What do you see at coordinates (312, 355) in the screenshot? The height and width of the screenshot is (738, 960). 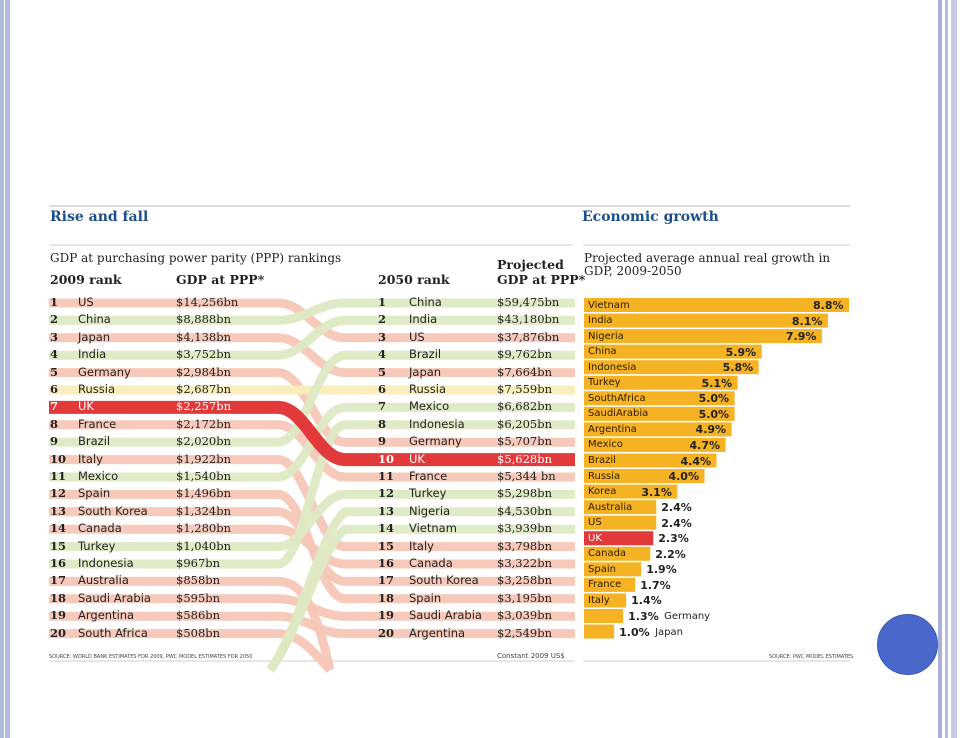 I see `bump-line-japan` at bounding box center [312, 355].